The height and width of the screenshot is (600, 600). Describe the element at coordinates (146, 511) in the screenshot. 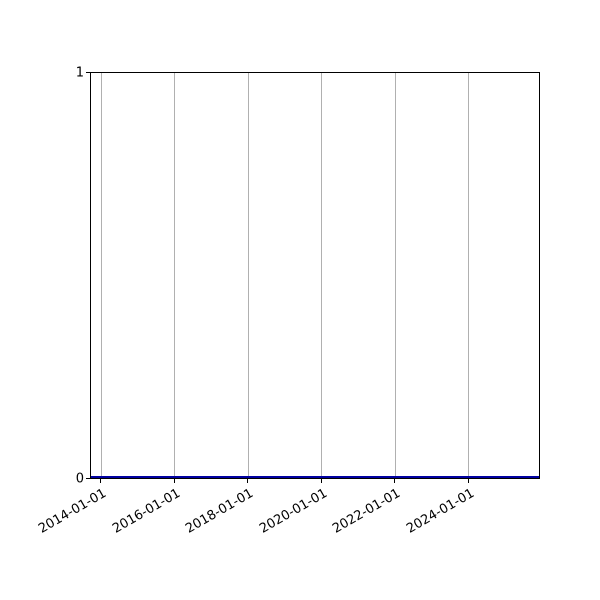

I see `x-tick-label: 2016-01-01` at that location.